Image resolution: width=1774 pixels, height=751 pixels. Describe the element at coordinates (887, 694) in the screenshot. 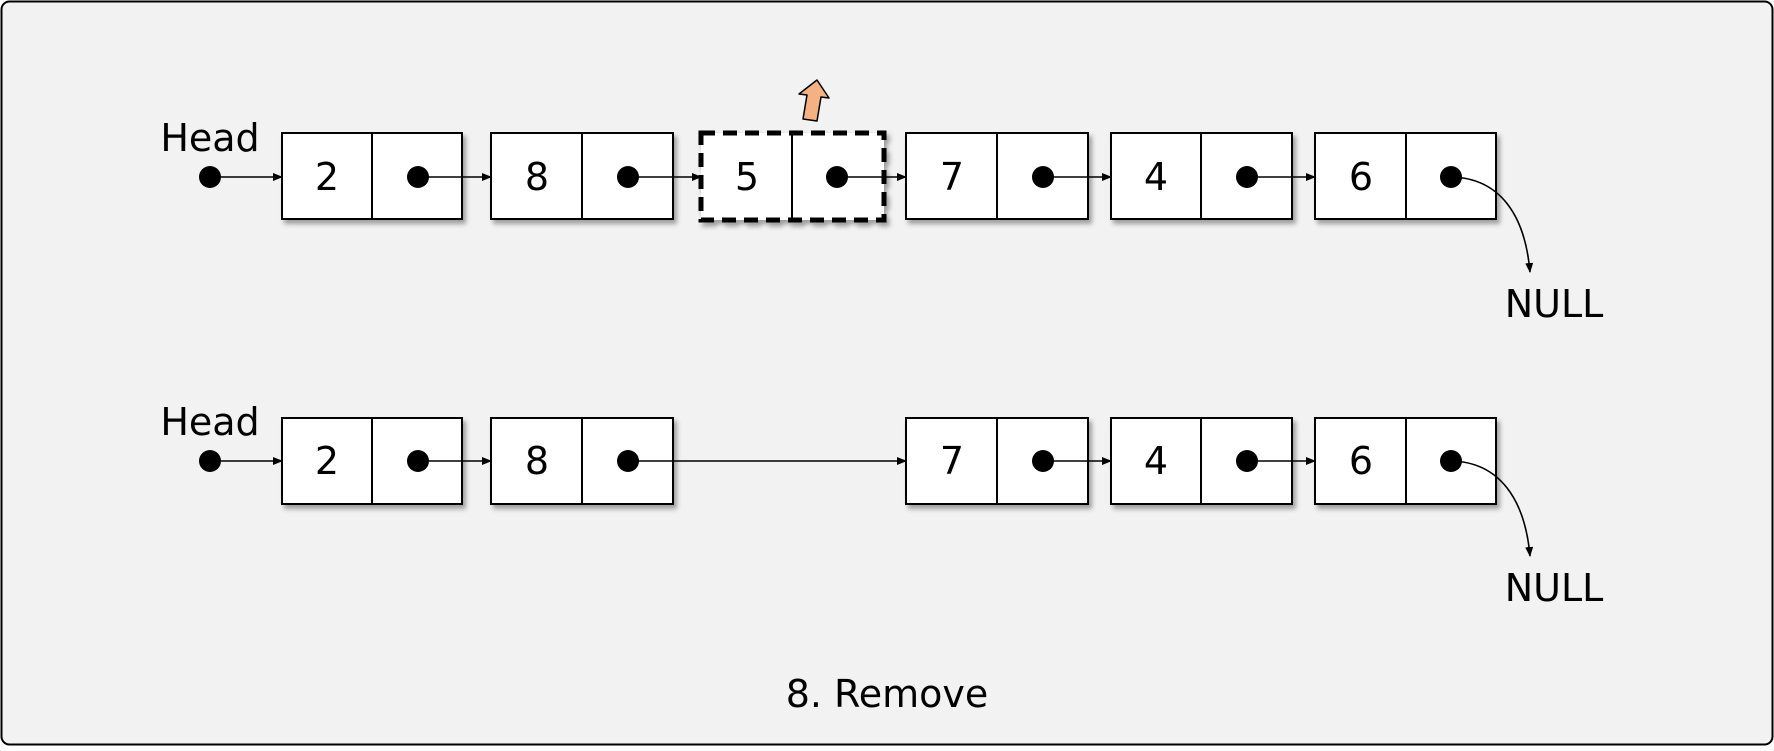

I see `diagram-caption: 8. Remove` at that location.